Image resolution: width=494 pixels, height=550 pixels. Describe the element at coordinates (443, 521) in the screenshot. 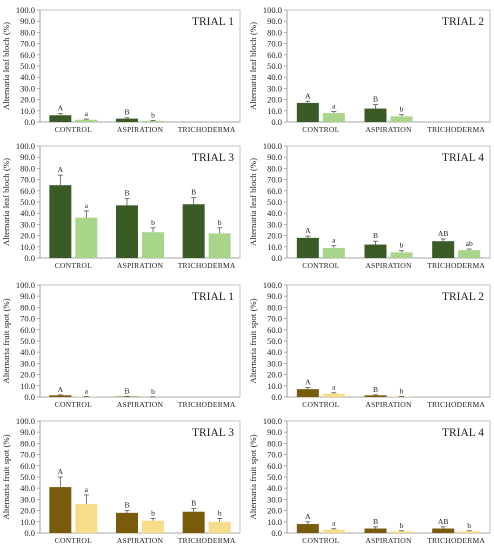

I see `significance-letter: AB` at that location.